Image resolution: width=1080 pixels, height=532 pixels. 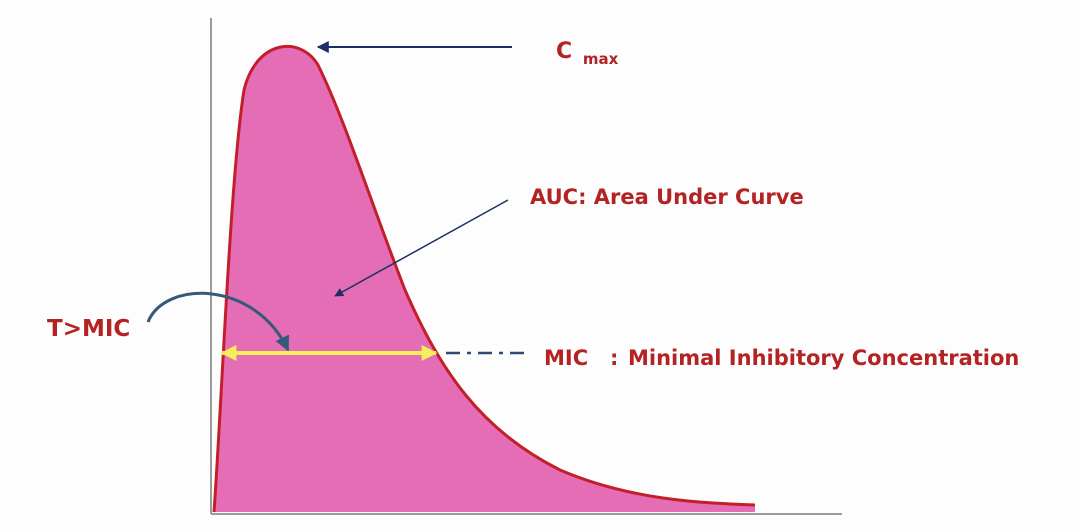 I want to click on cmax-label-main: C, so click(x=564, y=51).